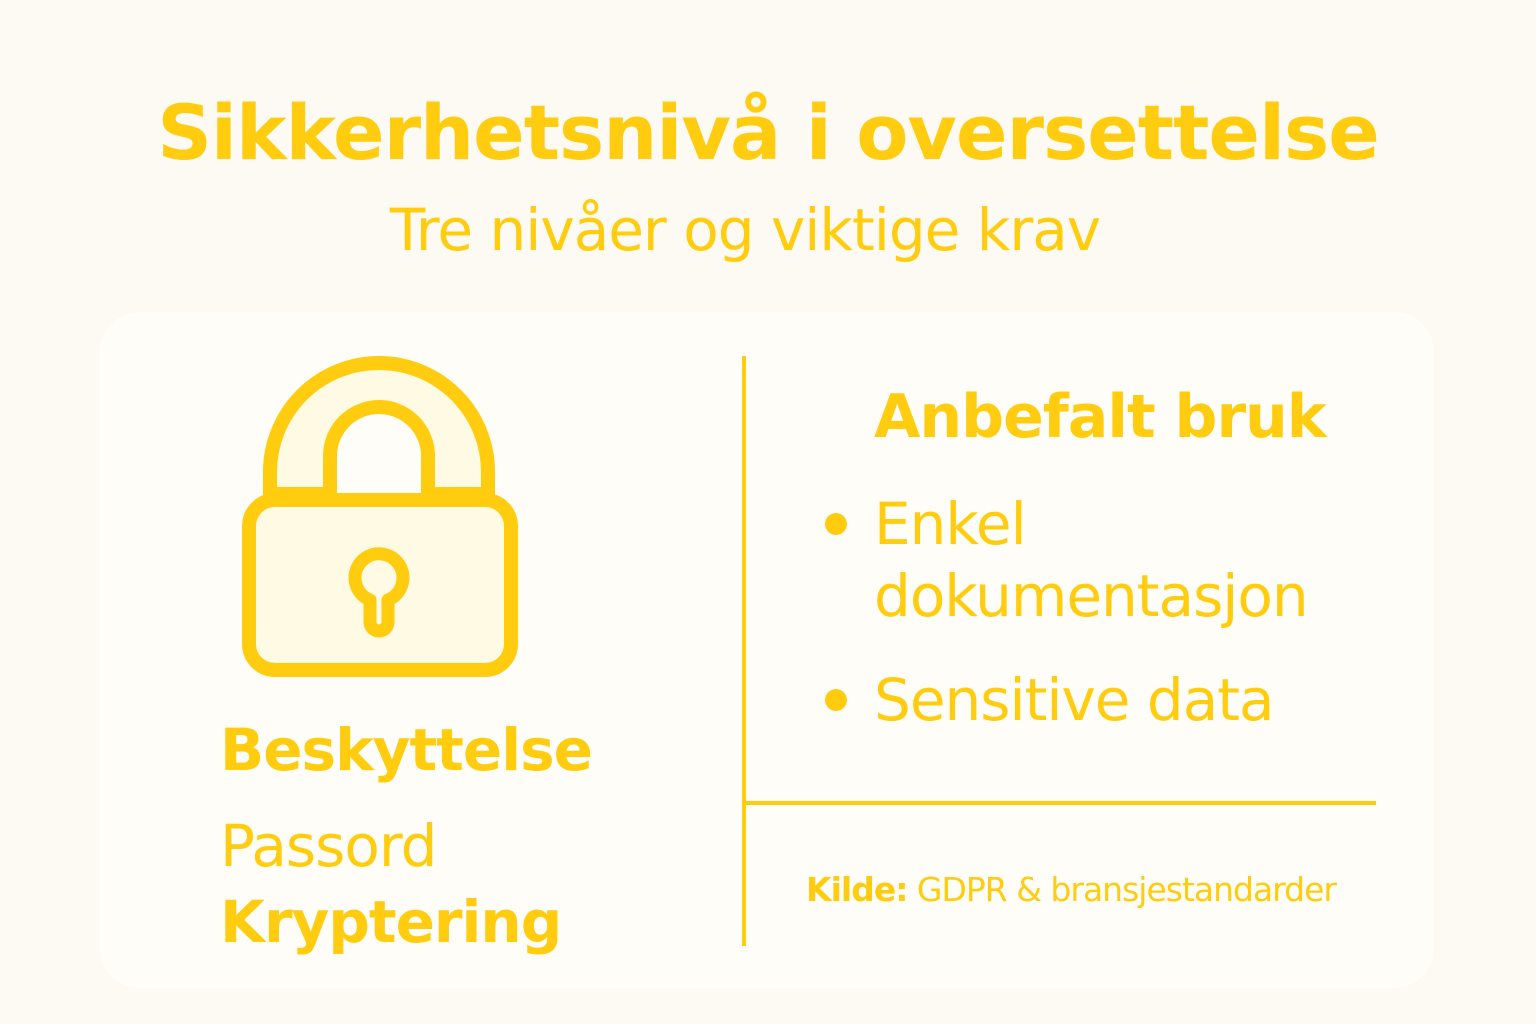  I want to click on bullet-item: Sensitive data, so click(1074, 700).